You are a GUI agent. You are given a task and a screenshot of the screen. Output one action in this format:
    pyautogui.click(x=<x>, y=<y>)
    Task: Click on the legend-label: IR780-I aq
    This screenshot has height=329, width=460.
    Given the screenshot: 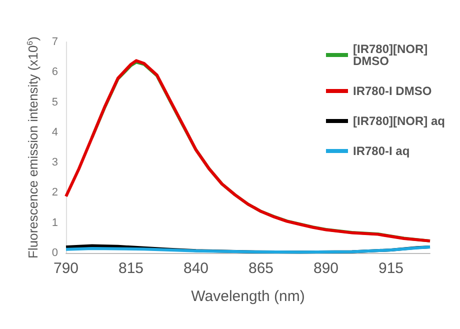 What is the action you would take?
    pyautogui.click(x=381, y=151)
    